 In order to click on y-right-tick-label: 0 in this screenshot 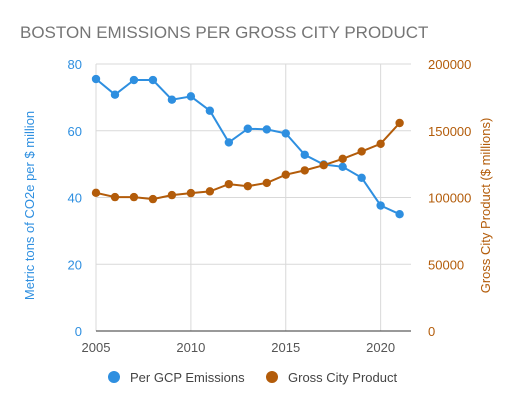, I will do `click(431, 331)`.